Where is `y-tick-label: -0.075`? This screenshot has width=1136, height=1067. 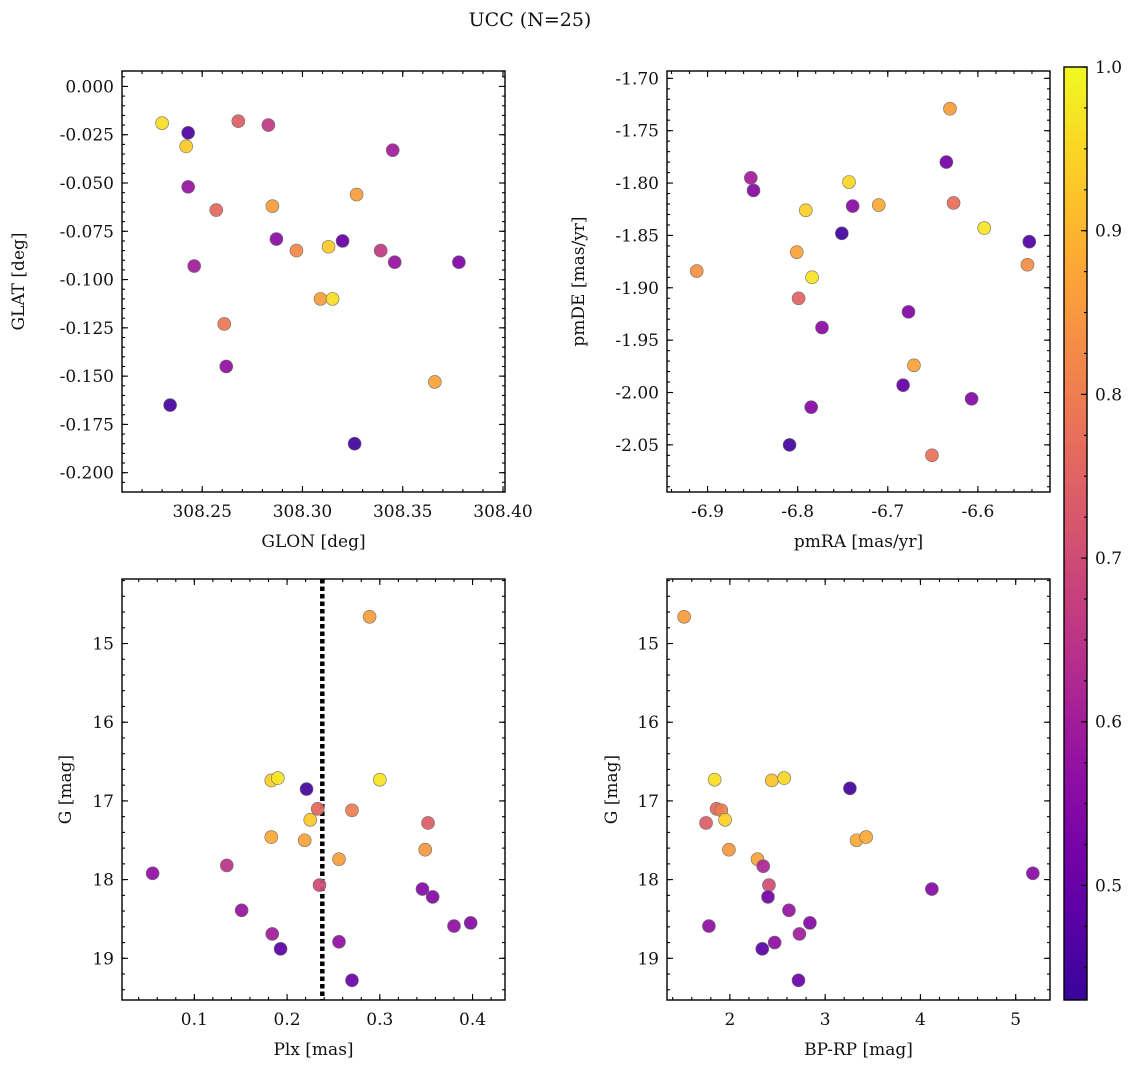 y-tick-label: -0.075 is located at coordinates (87, 232).